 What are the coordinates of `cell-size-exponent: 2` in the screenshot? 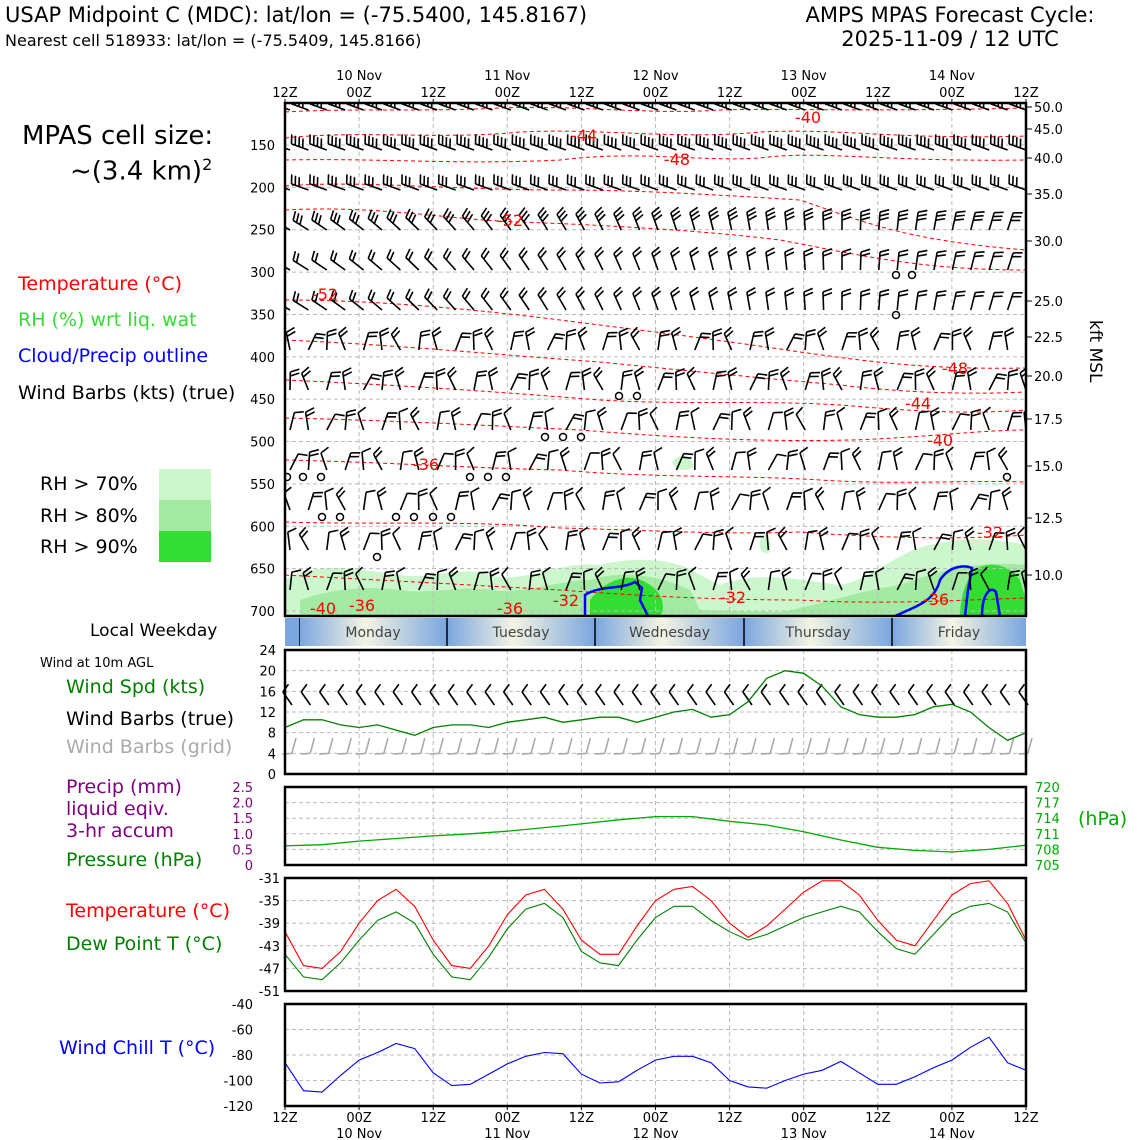 It's located at (207, 164).